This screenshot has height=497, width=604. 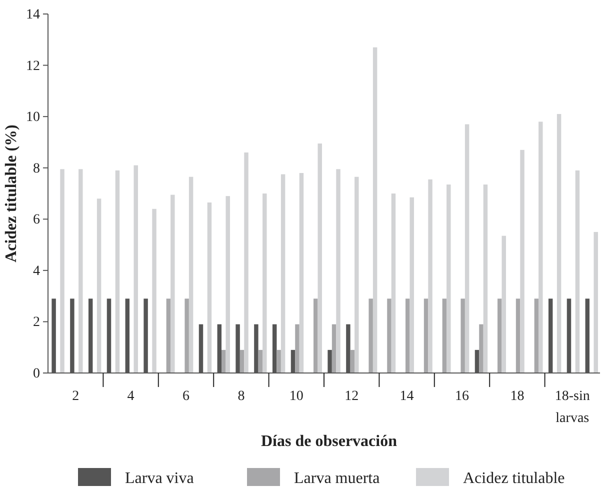 I want to click on y-axis-title: Acidez titulable (%), so click(x=11, y=193).